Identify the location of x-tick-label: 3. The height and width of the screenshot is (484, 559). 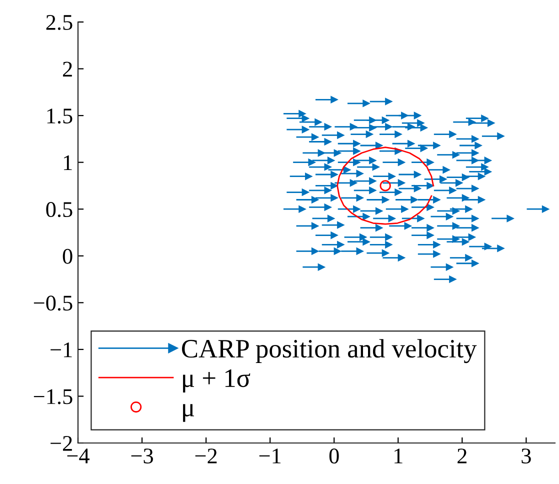
(526, 456).